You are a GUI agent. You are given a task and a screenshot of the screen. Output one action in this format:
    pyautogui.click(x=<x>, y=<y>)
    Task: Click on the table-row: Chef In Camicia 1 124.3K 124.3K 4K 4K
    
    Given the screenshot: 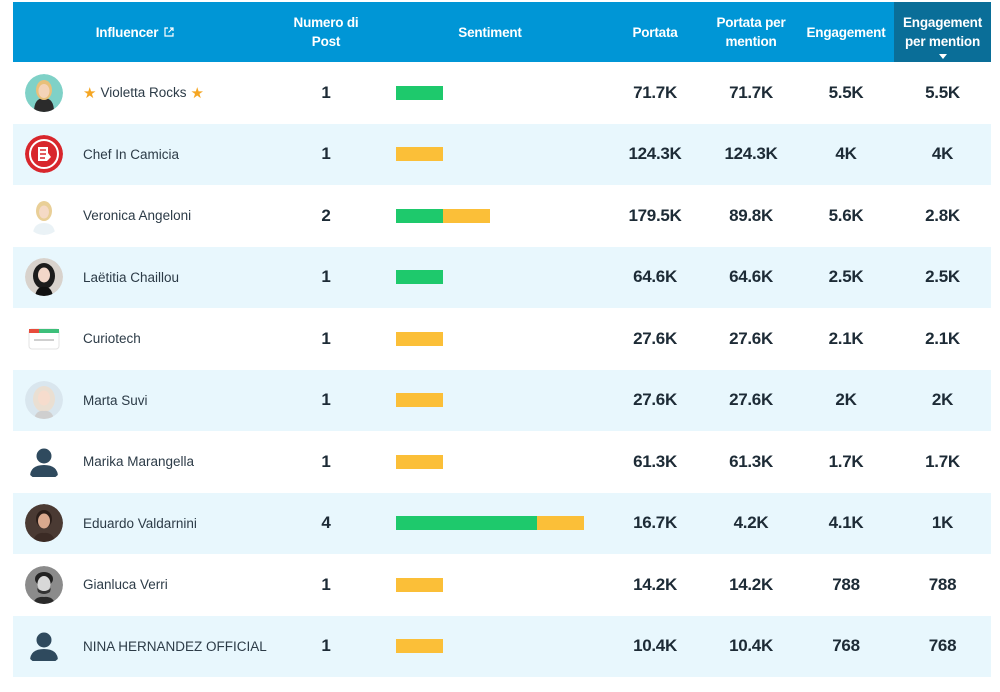 What is the action you would take?
    pyautogui.click(x=502, y=154)
    